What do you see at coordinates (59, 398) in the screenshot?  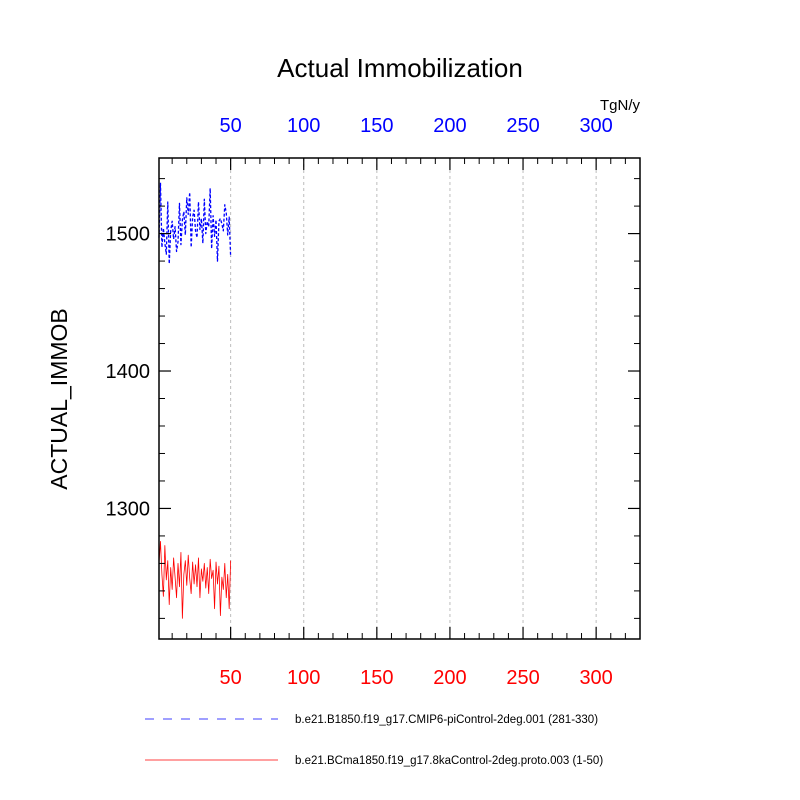 I see `y-axis-label: ACTUAL_IMMOB` at bounding box center [59, 398].